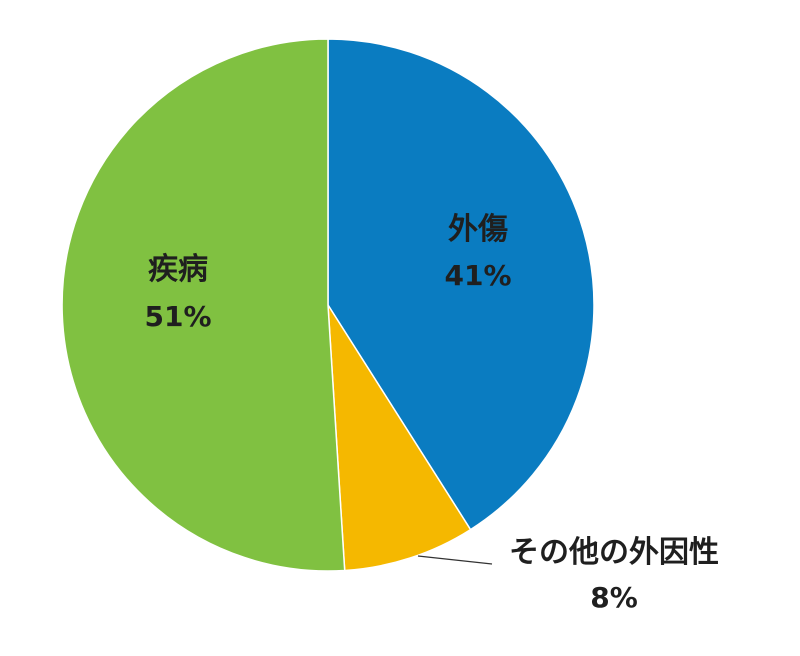 This screenshot has width=800, height=656. What do you see at coordinates (614, 552) in the screenshot?
I see `slice-label-other-external: その他の外因性` at bounding box center [614, 552].